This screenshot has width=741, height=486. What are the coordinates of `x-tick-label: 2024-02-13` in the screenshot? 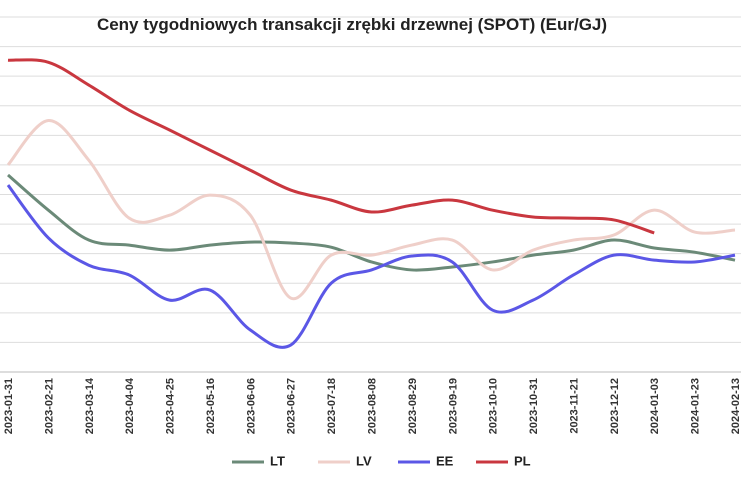 It's located at (735, 406).